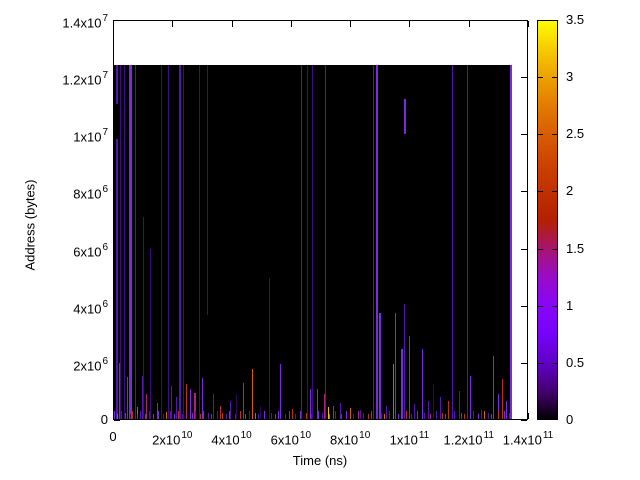  I want to click on y-axis-tick-label-mantissa: 4x10, so click(87, 309).